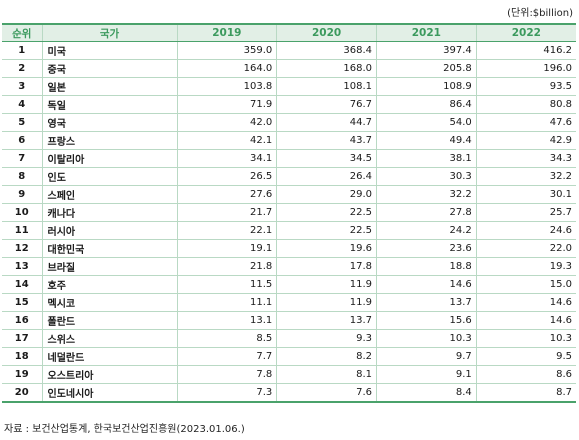 The image size is (579, 440). I want to click on country-cell: 멕시코, so click(109, 302).